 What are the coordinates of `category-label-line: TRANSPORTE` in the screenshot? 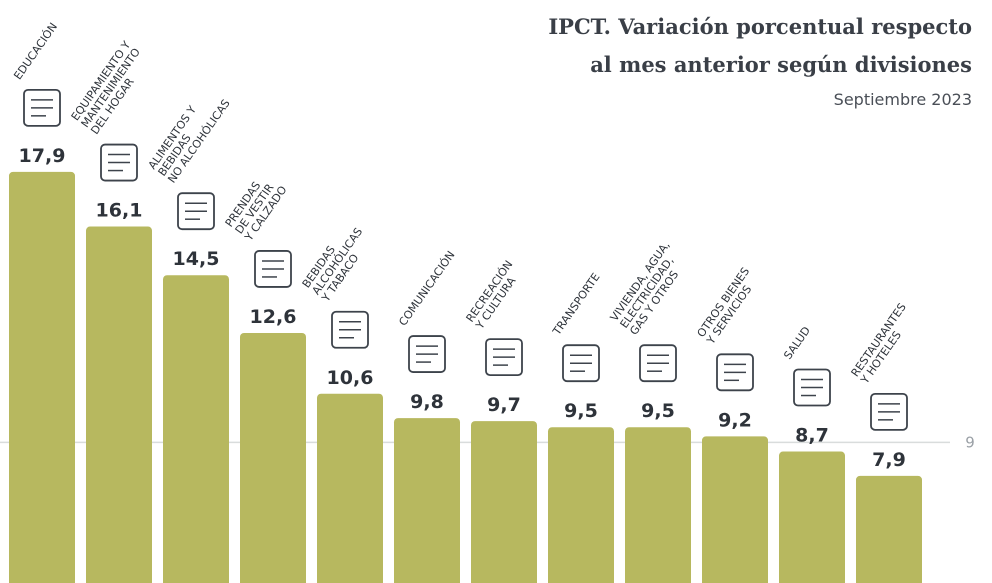 It's located at (576, 305).